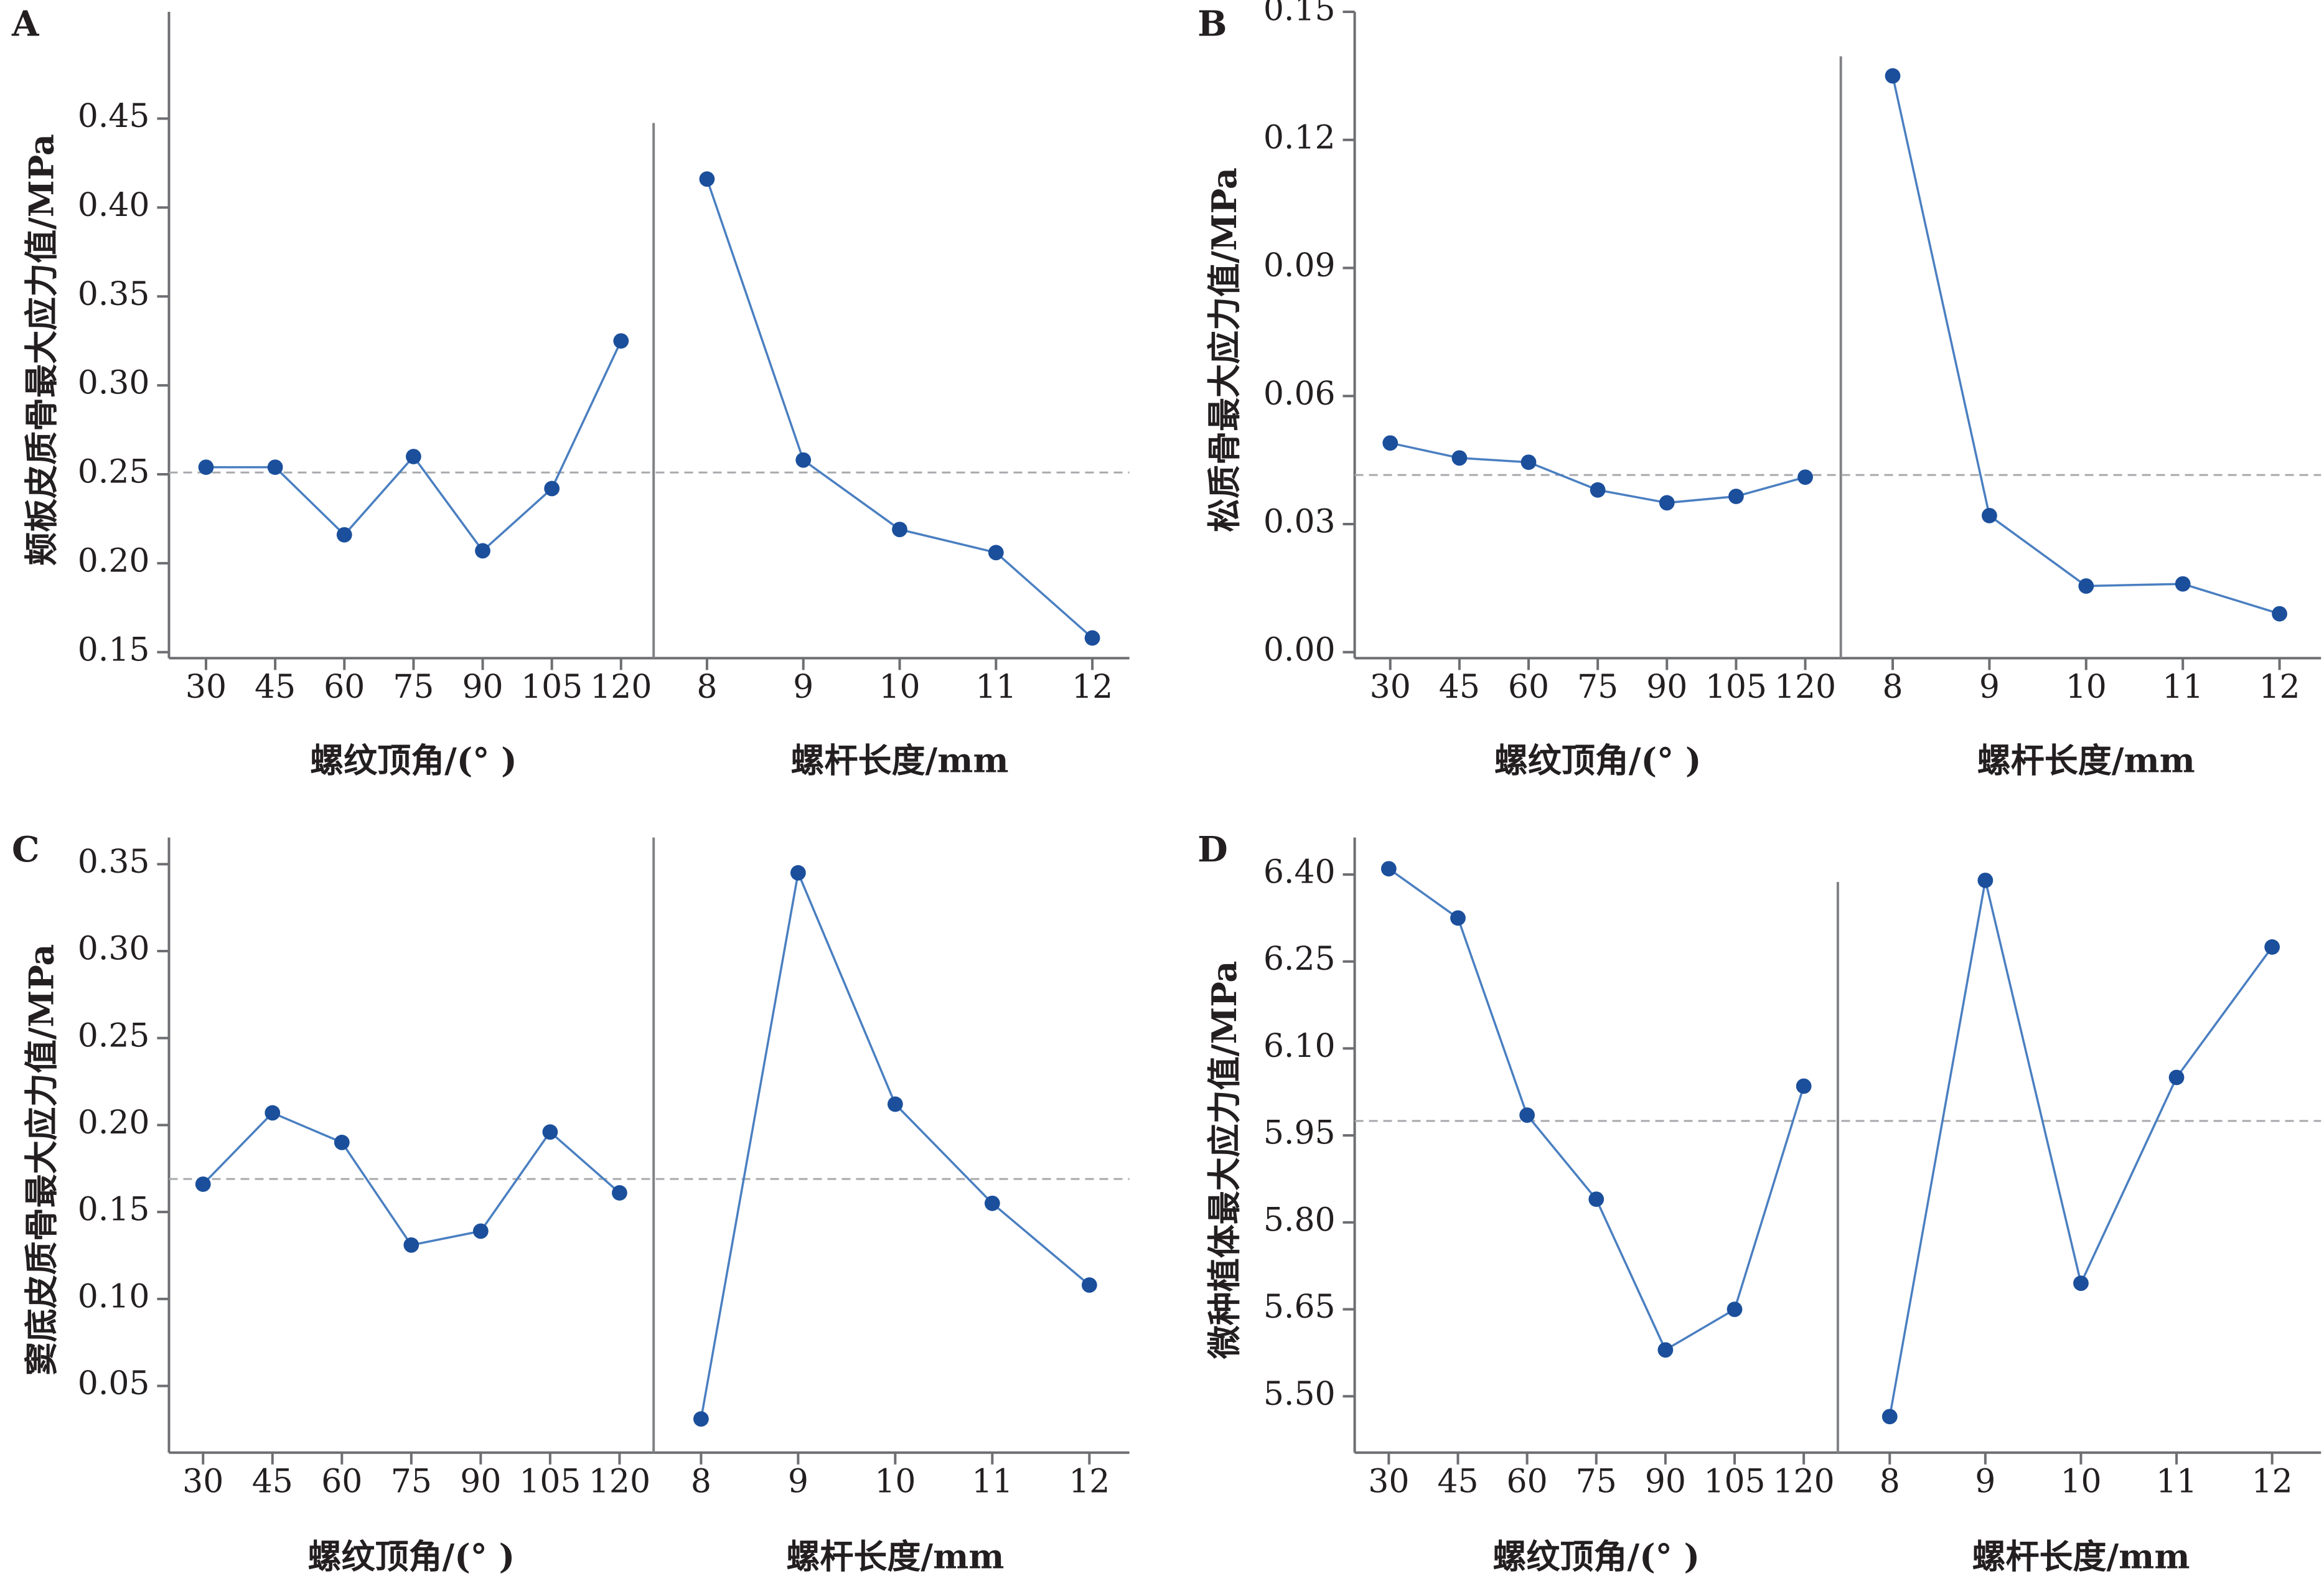  I want to click on y-tick-label-d: 5.80, so click(1299, 1220).